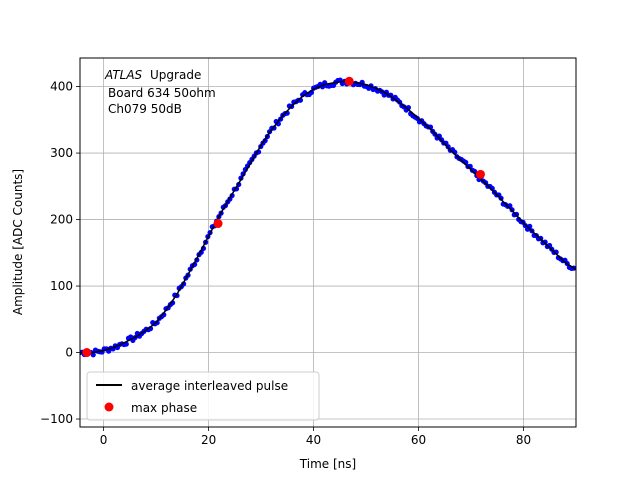 This screenshot has height=480, width=640. What do you see at coordinates (61, 286) in the screenshot?
I see `y-tick-label: 100` at bounding box center [61, 286].